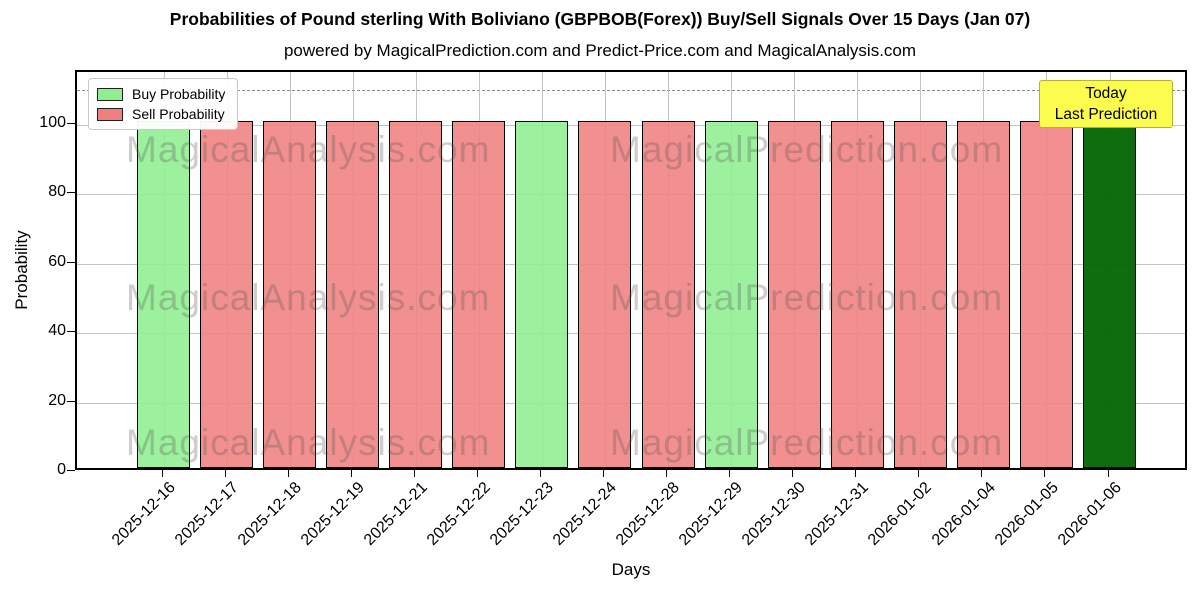 Image resolution: width=1200 pixels, height=600 pixels. I want to click on x-tick-label-text: 2025-12-31, so click(837, 514).